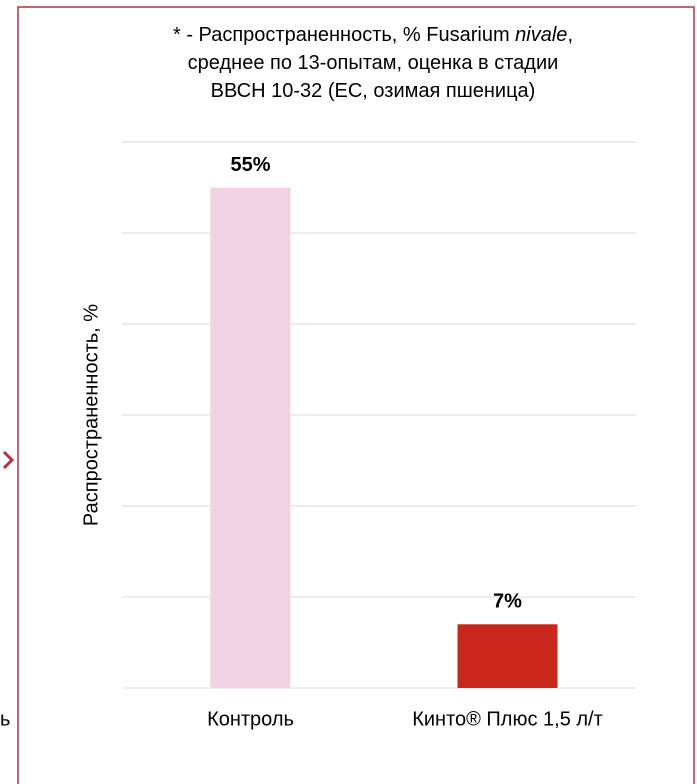  Describe the element at coordinates (8, 460) in the screenshot. I see `arrow` at that location.